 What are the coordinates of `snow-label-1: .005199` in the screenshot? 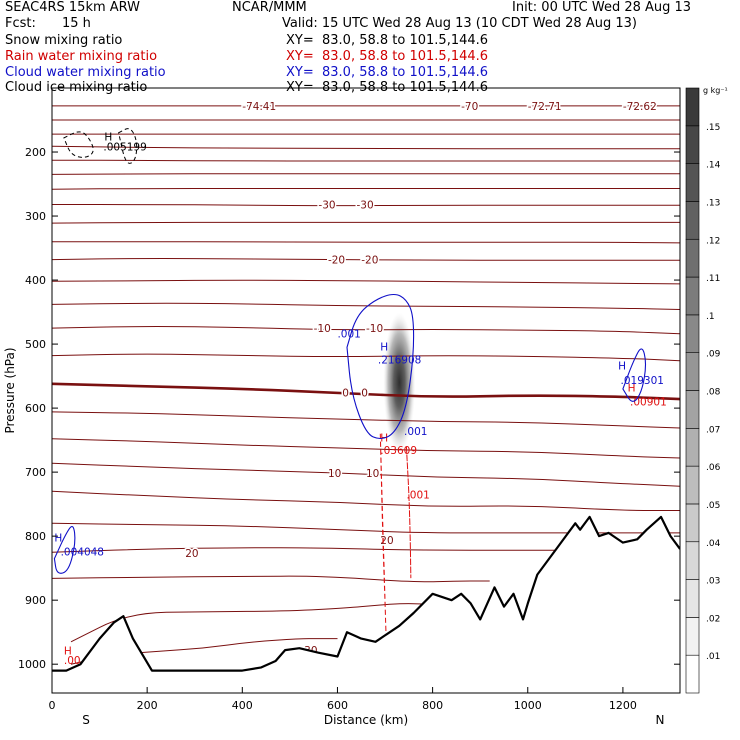 It's located at (124, 148).